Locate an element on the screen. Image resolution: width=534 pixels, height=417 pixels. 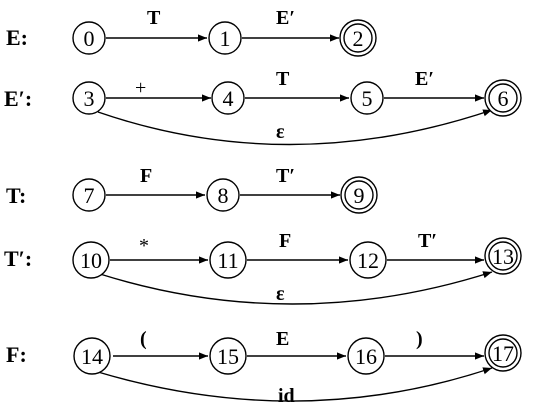
edge-label-14-15: ( is located at coordinates (143, 339).